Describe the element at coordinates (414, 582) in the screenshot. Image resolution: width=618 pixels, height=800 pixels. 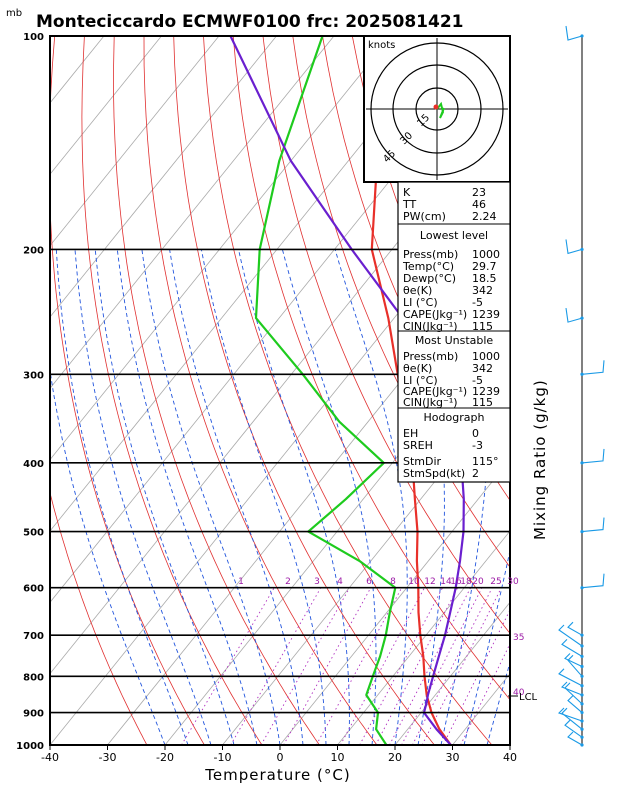
I see `mixing-ratio-label: 10` at that location.